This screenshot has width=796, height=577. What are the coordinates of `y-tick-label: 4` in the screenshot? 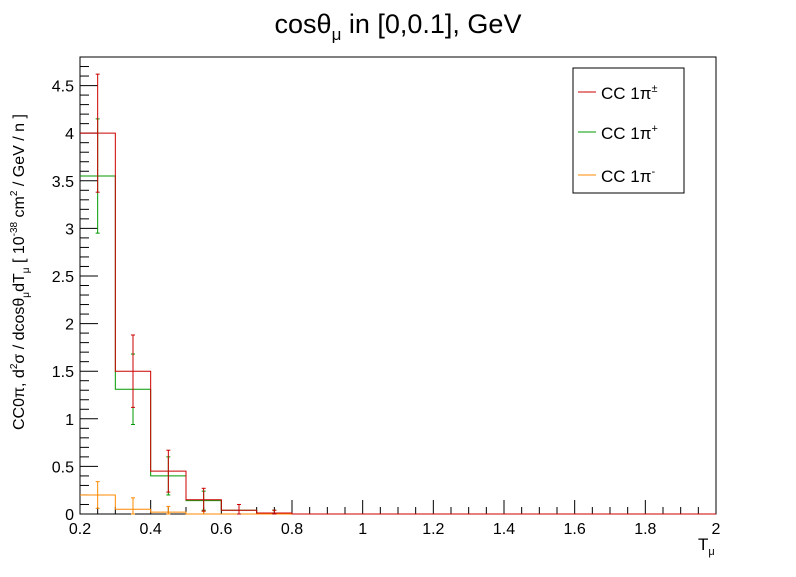 It's located at (69, 134).